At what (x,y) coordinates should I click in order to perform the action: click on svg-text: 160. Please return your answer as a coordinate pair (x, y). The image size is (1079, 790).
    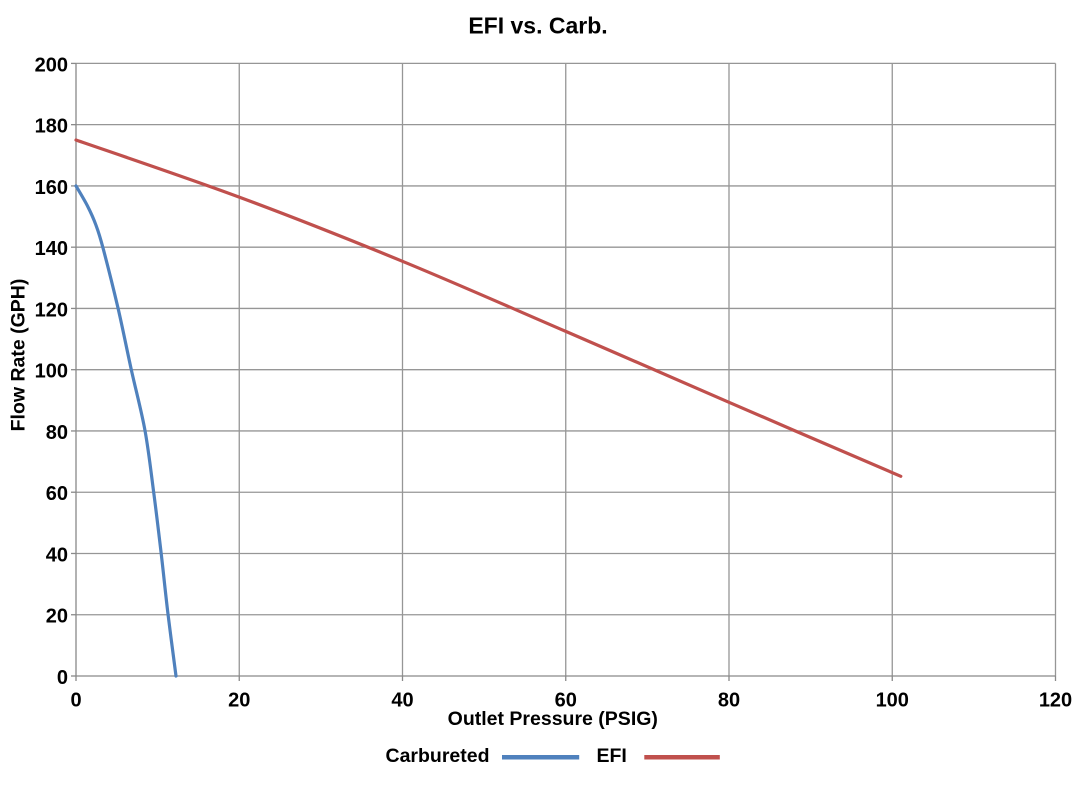
    Looking at the image, I should click on (51, 188).